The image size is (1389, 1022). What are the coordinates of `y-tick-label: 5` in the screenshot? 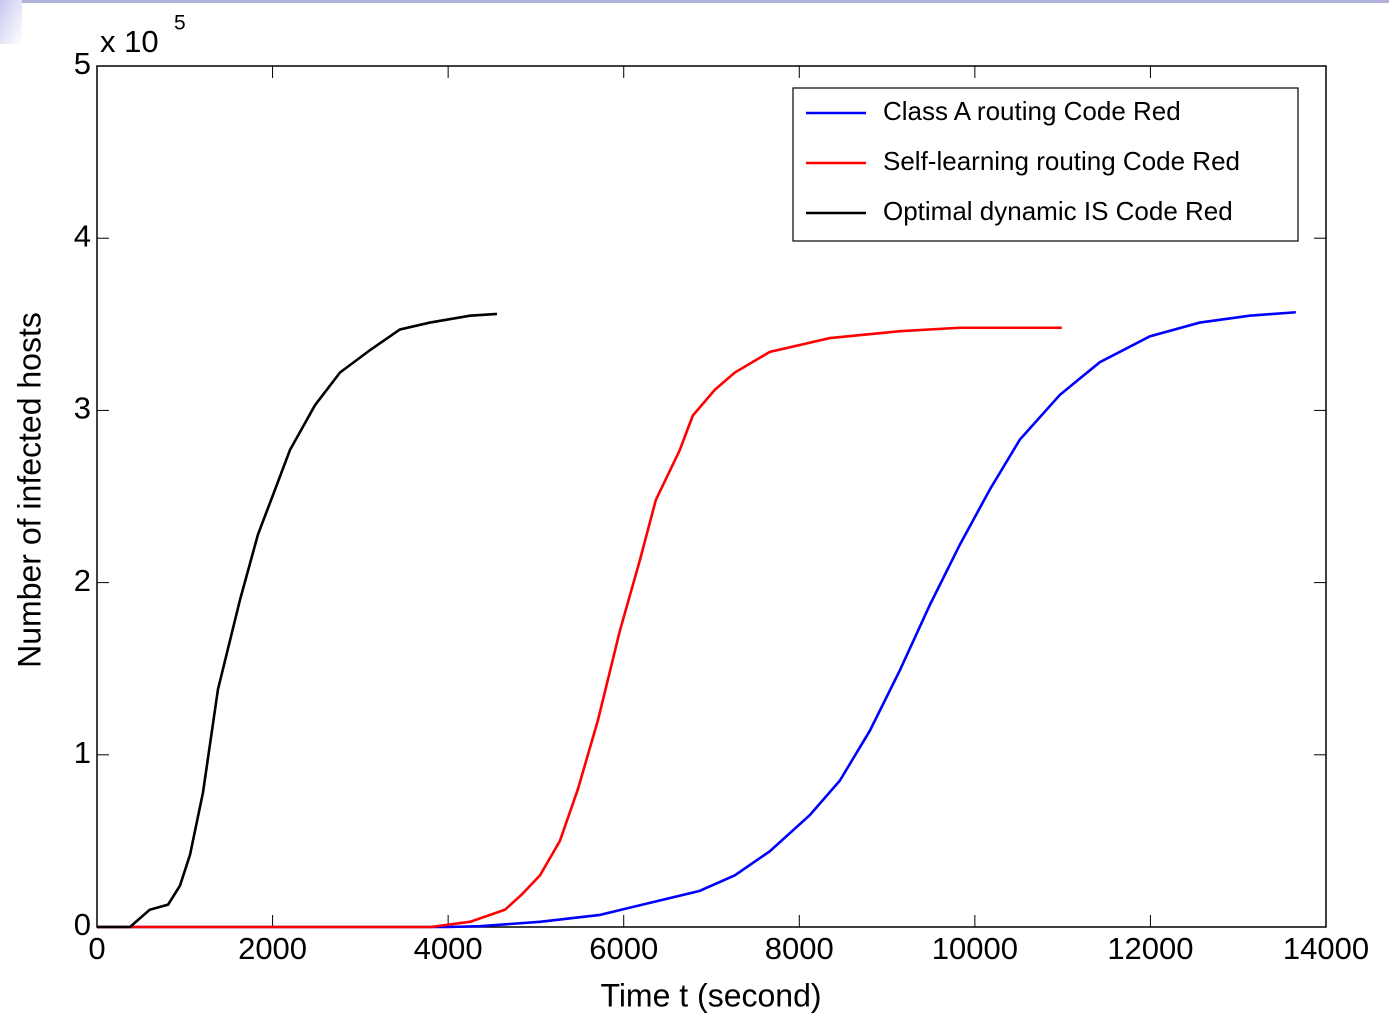 It's located at (82, 63).